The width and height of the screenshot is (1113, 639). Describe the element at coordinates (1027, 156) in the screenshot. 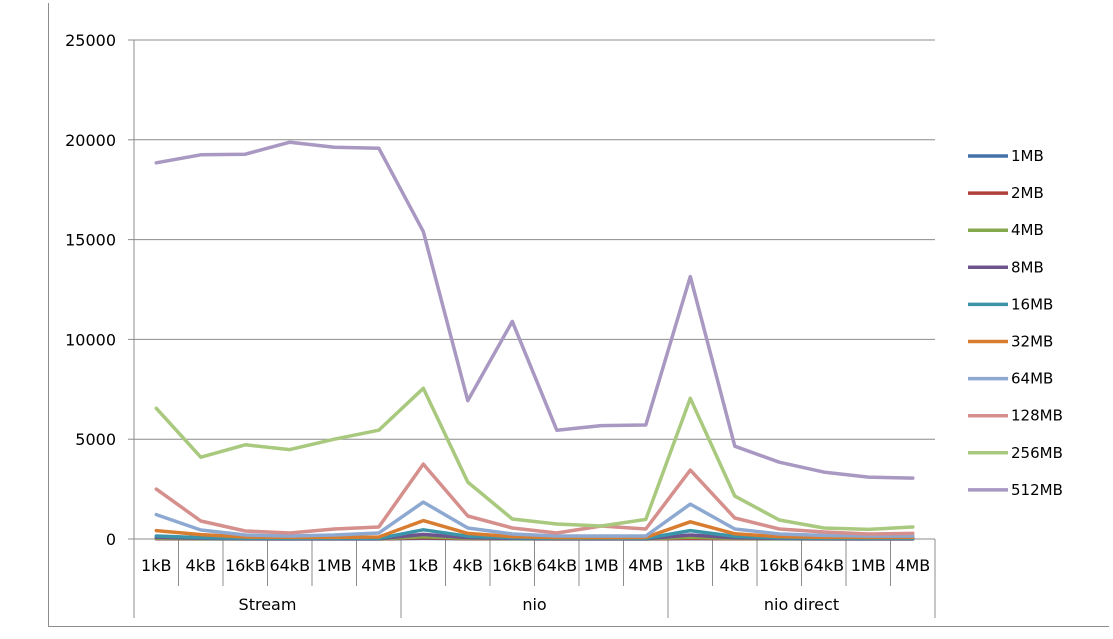

I see `legend-label: 1MB` at that location.